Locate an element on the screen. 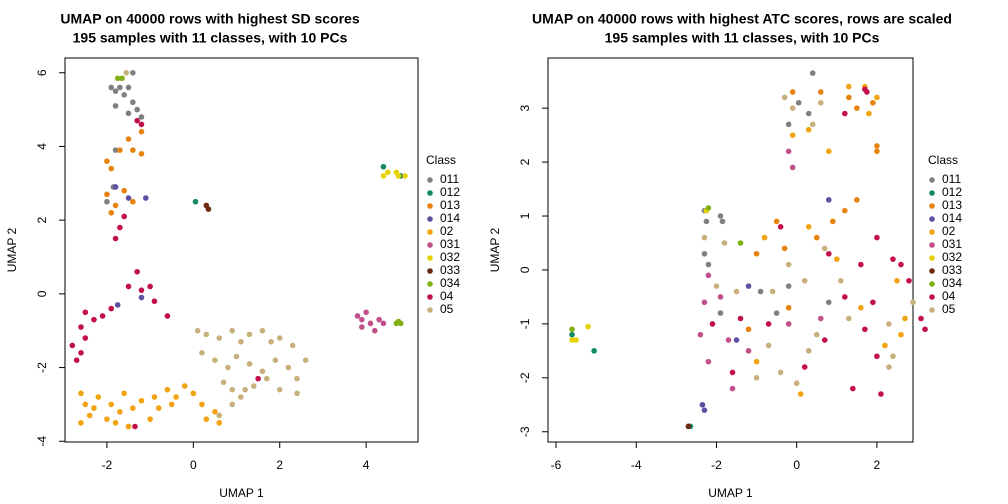  y-tick-label: 0 is located at coordinates (525, 269).